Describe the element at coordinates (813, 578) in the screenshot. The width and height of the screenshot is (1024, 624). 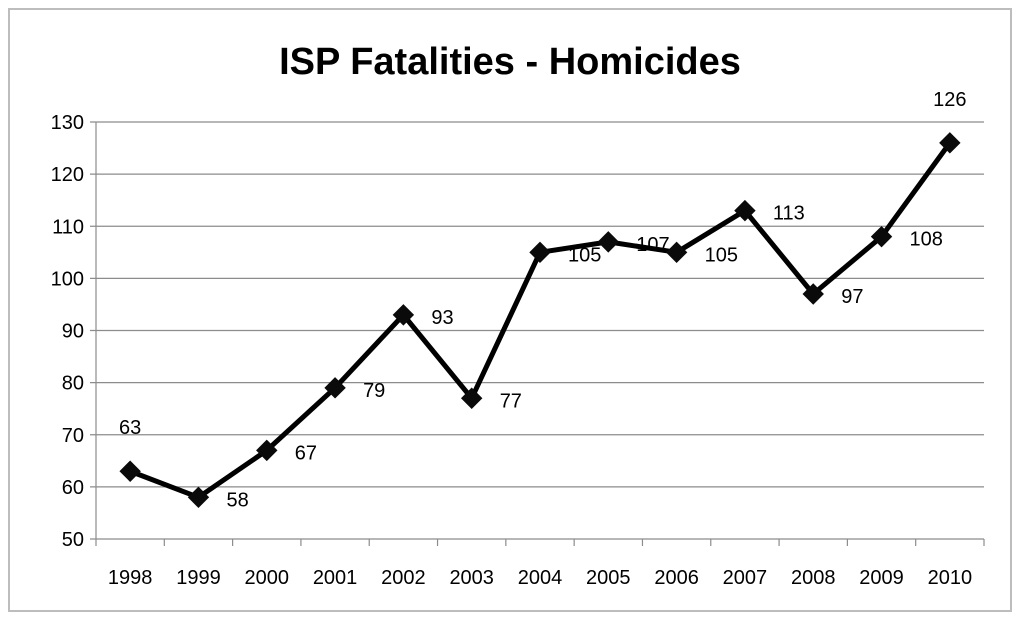
I see `x-tick-label: 2008` at that location.